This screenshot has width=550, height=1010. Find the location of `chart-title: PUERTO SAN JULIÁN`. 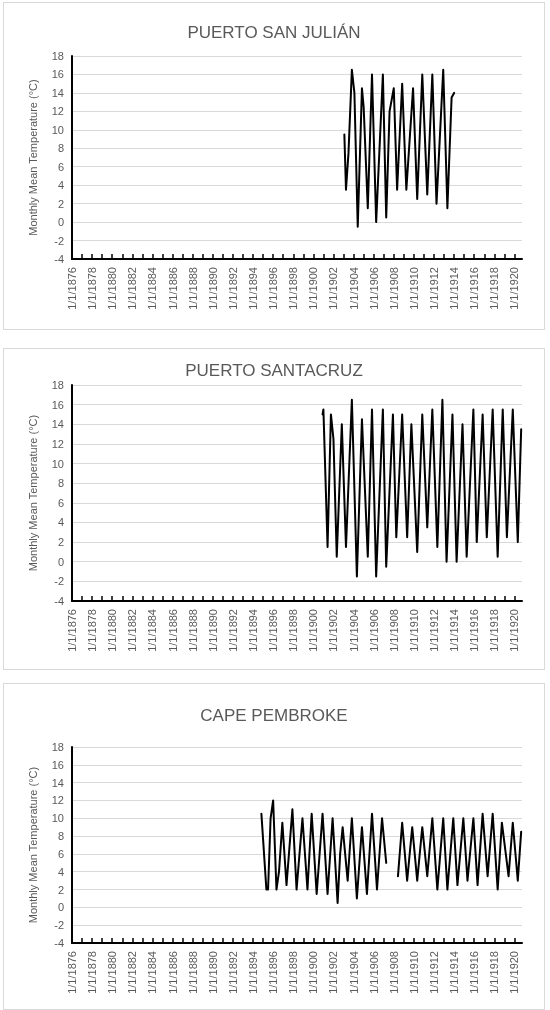

chart-title: PUERTO SAN JULIÁN is located at coordinates (274, 32).